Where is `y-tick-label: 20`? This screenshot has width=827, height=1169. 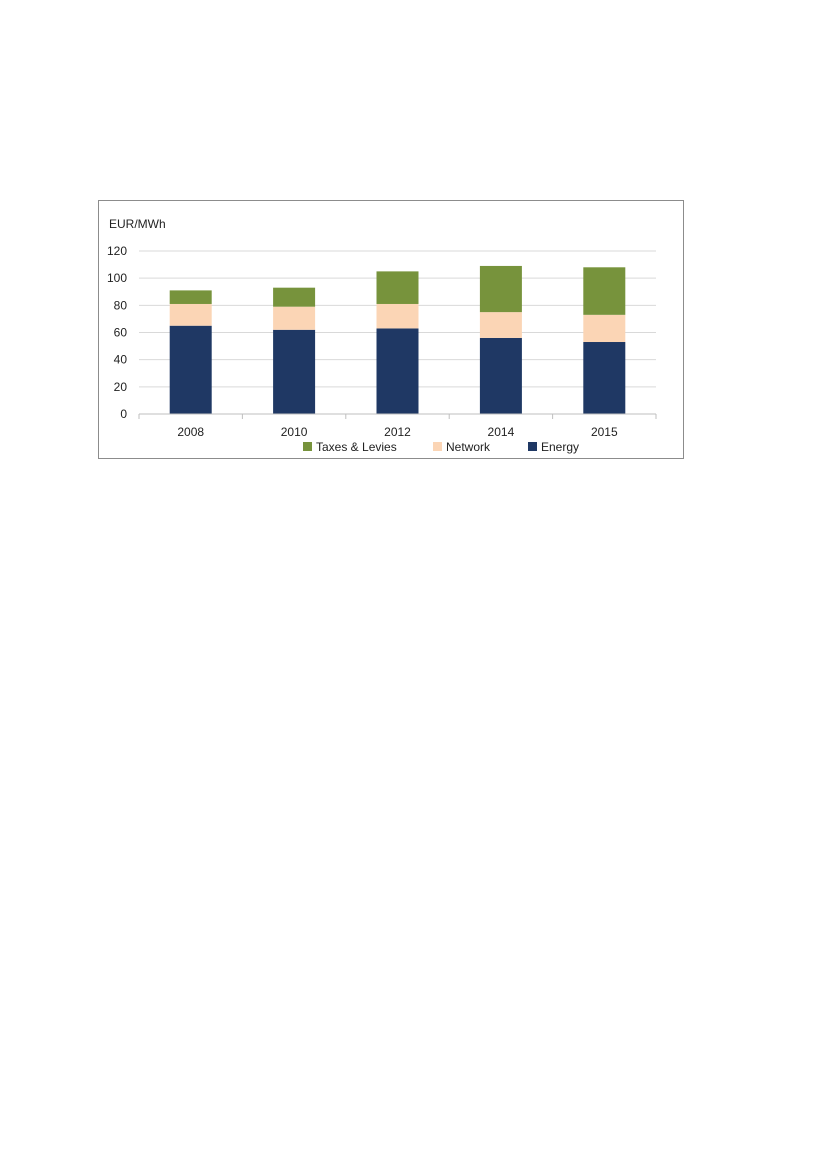
y-tick-label: 20 is located at coordinates (121, 387).